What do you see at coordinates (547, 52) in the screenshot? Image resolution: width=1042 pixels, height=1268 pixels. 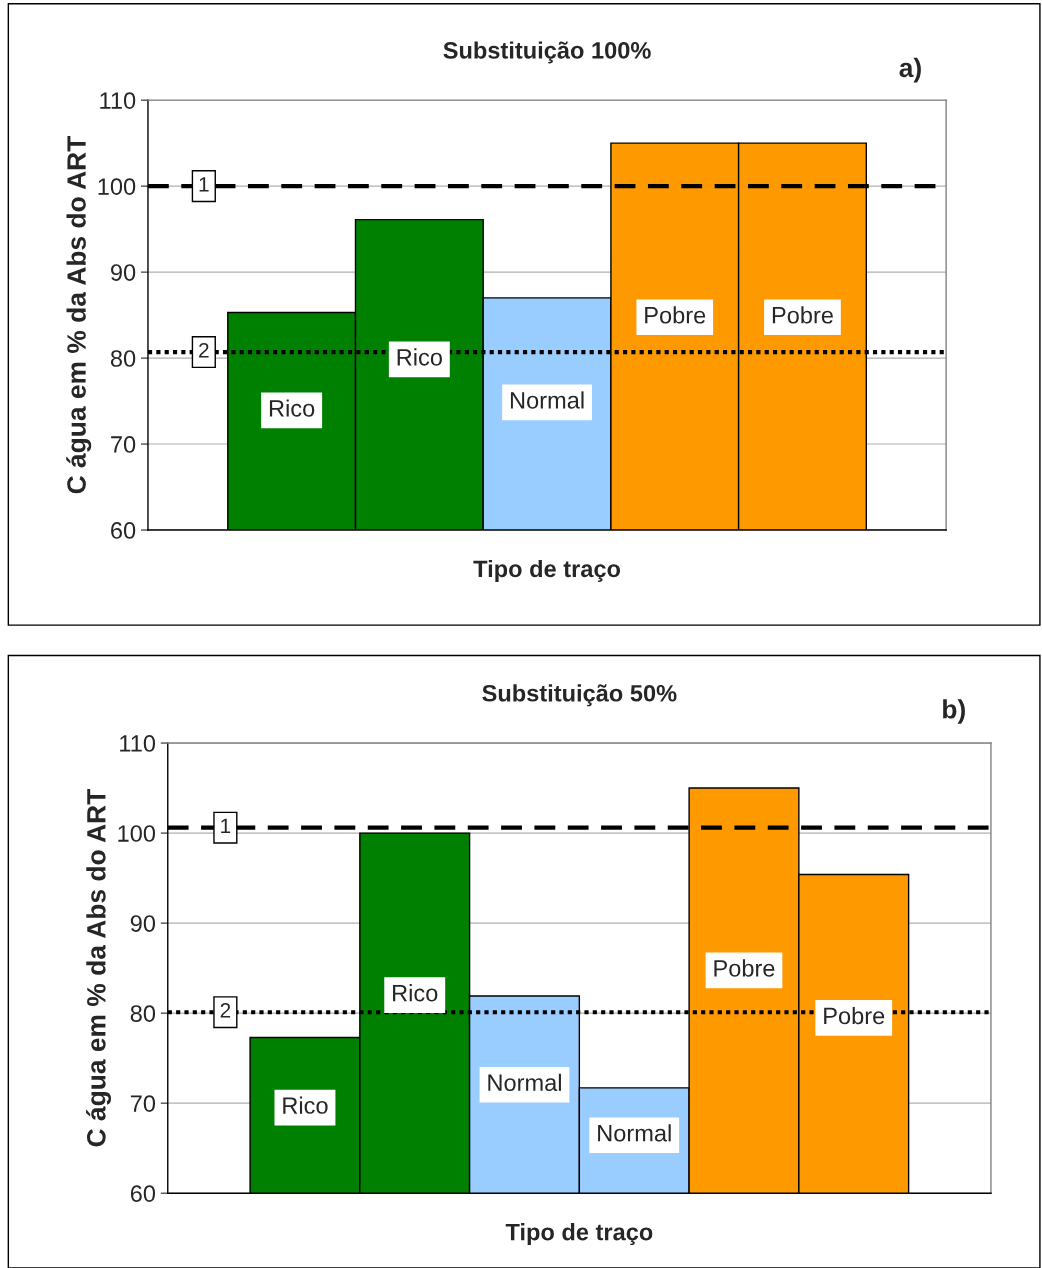 I see `chart-title: Substituição 100%` at bounding box center [547, 52].